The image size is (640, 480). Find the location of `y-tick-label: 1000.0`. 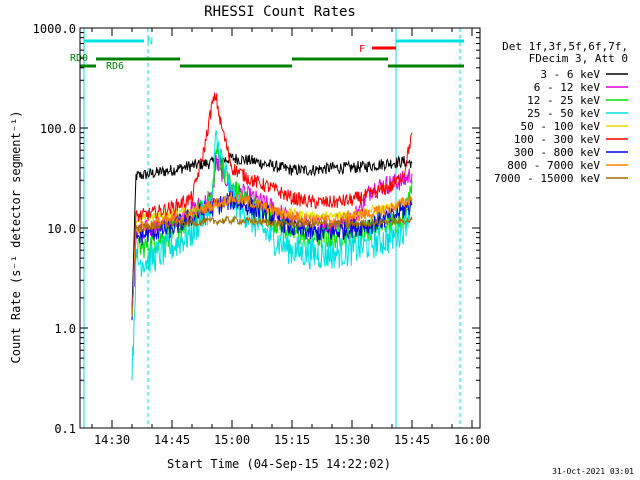

y-tick-label: 1000.0 is located at coordinates (54, 29).